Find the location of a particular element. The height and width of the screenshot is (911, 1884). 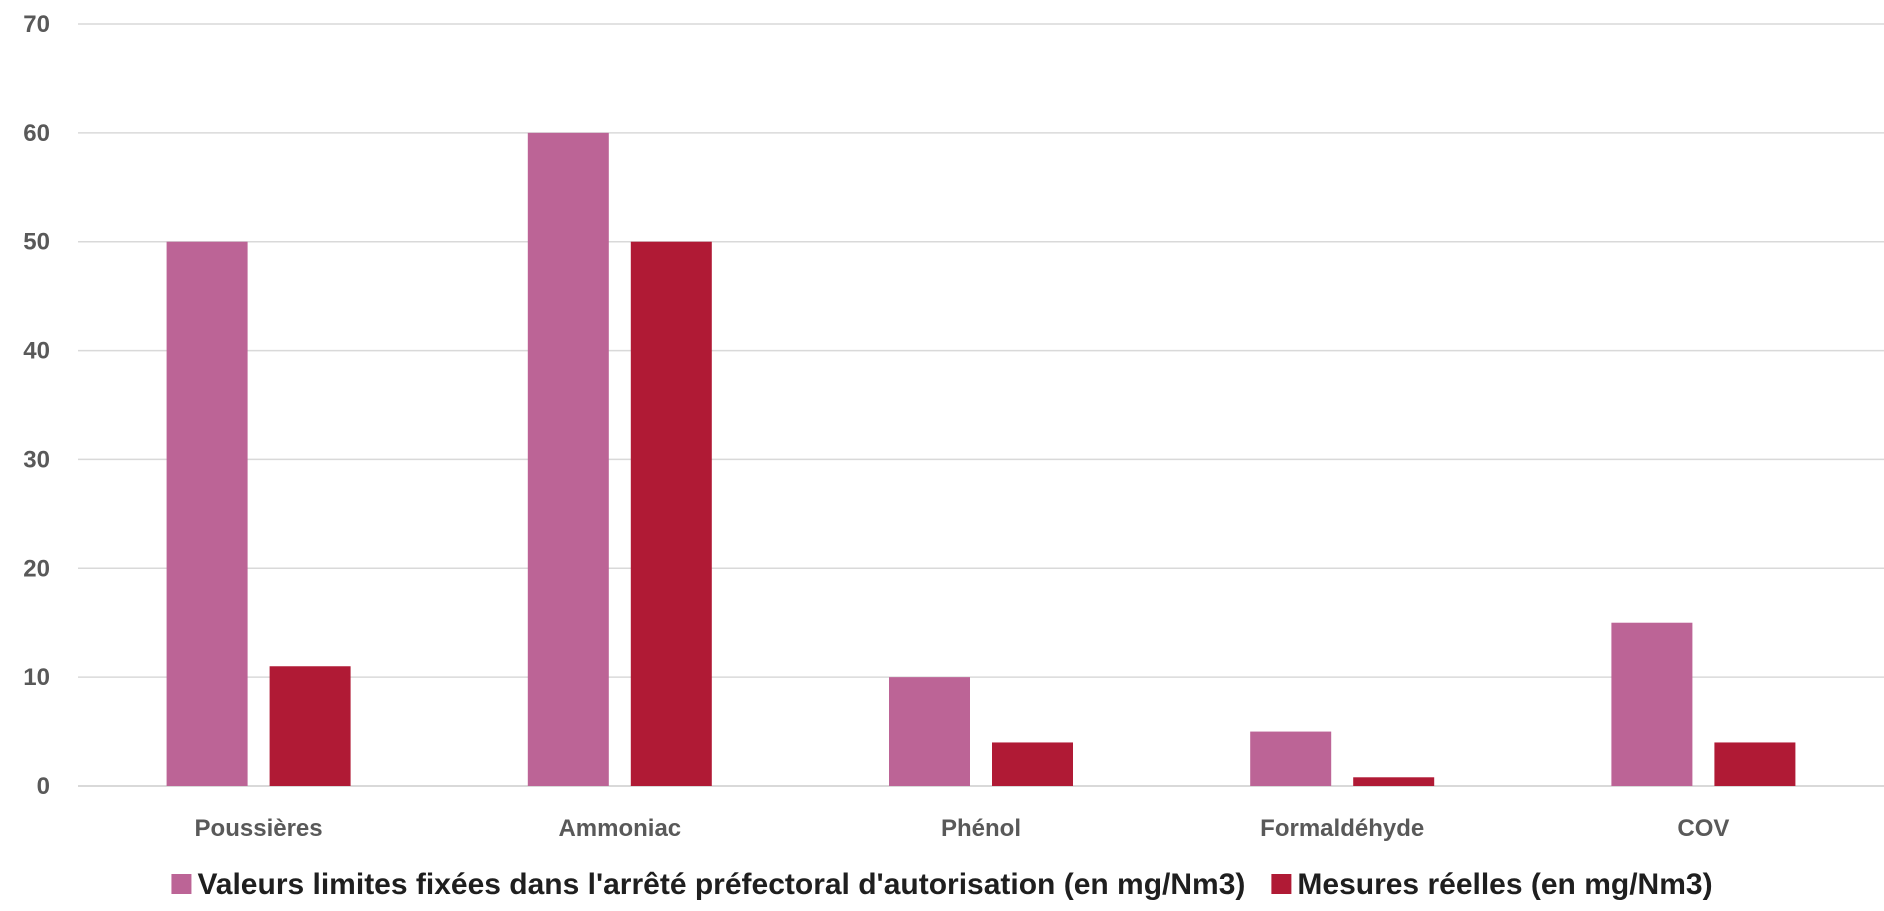

y-axis-ticks: 0 10 20 30 40 50 60 70 is located at coordinates (36, 405).